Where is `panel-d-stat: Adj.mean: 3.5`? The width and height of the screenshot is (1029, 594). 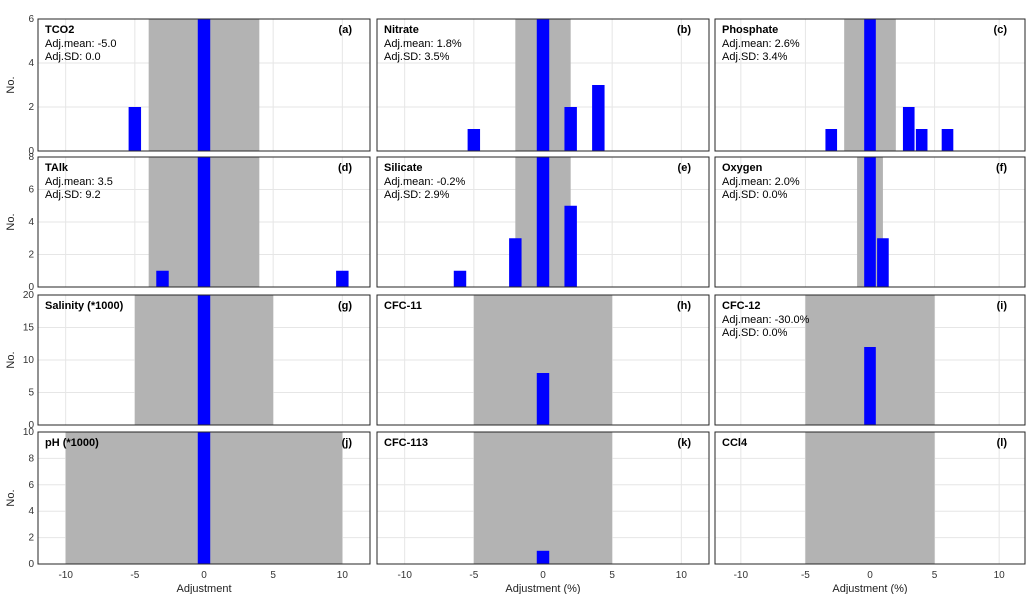 panel-d-stat: Adj.mean: 3.5 is located at coordinates (79, 182).